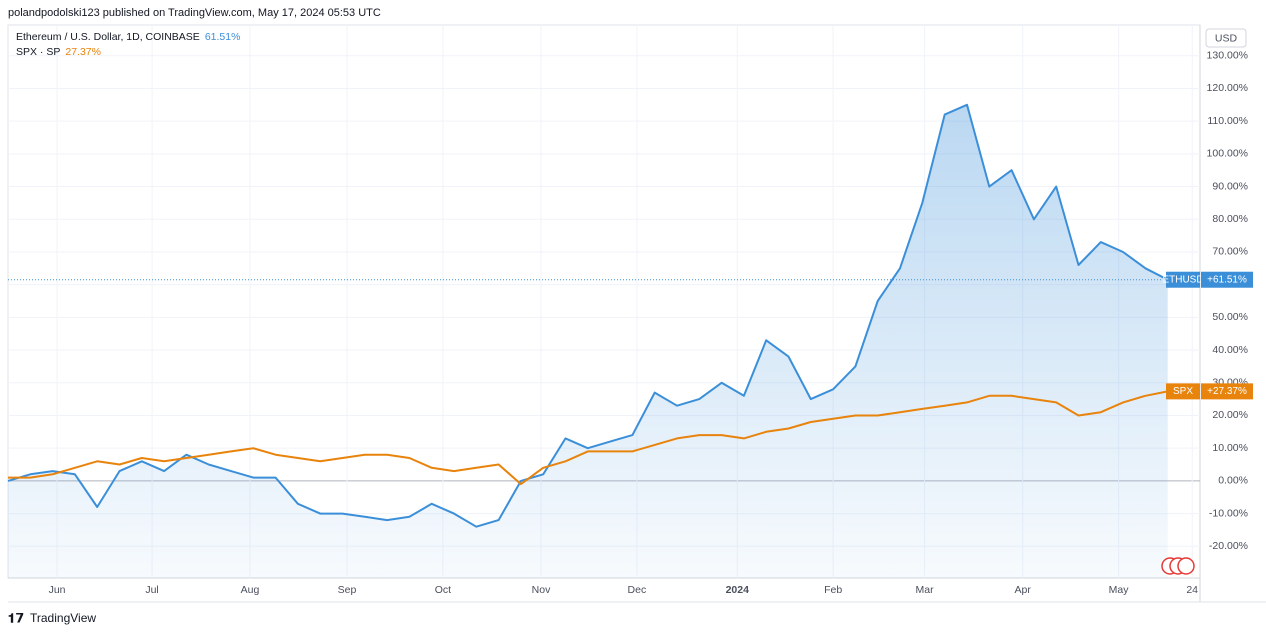 This screenshot has height=634, width=1266. I want to click on y-tick-label: 100.00%, so click(1227, 154).